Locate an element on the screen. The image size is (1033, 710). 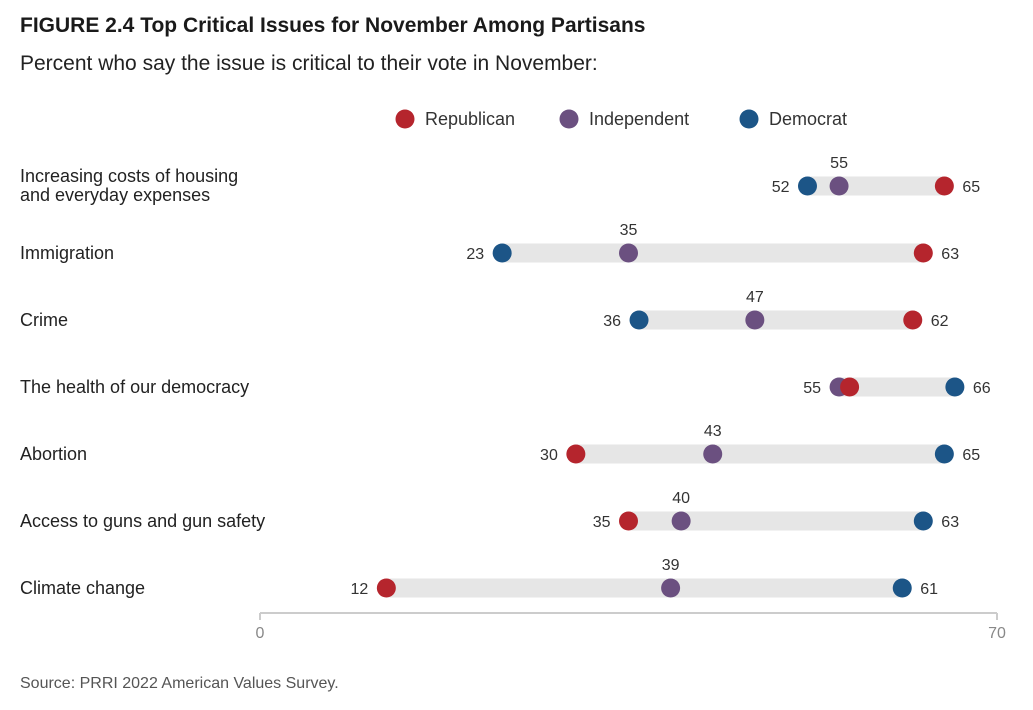
value-label-right: 61 is located at coordinates (929, 589).